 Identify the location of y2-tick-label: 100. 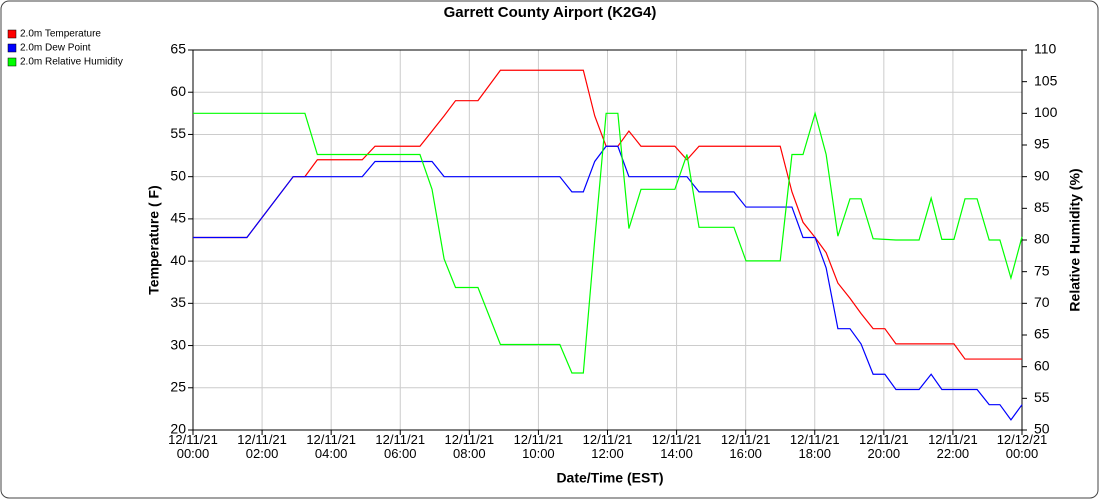
(1046, 112).